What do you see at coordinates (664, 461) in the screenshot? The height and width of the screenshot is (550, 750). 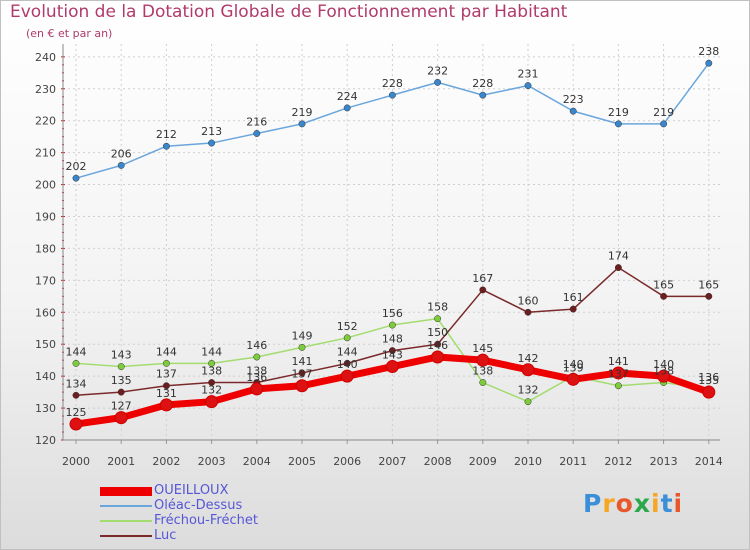 I see `x-tick-label: 2013` at bounding box center [664, 461].